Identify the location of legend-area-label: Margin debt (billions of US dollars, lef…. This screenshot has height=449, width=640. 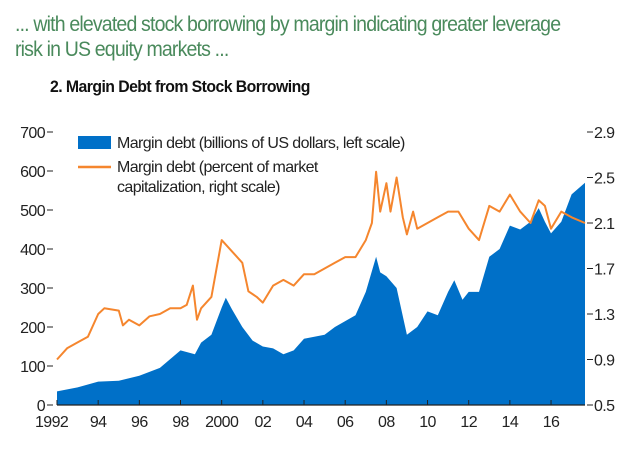
(261, 143).